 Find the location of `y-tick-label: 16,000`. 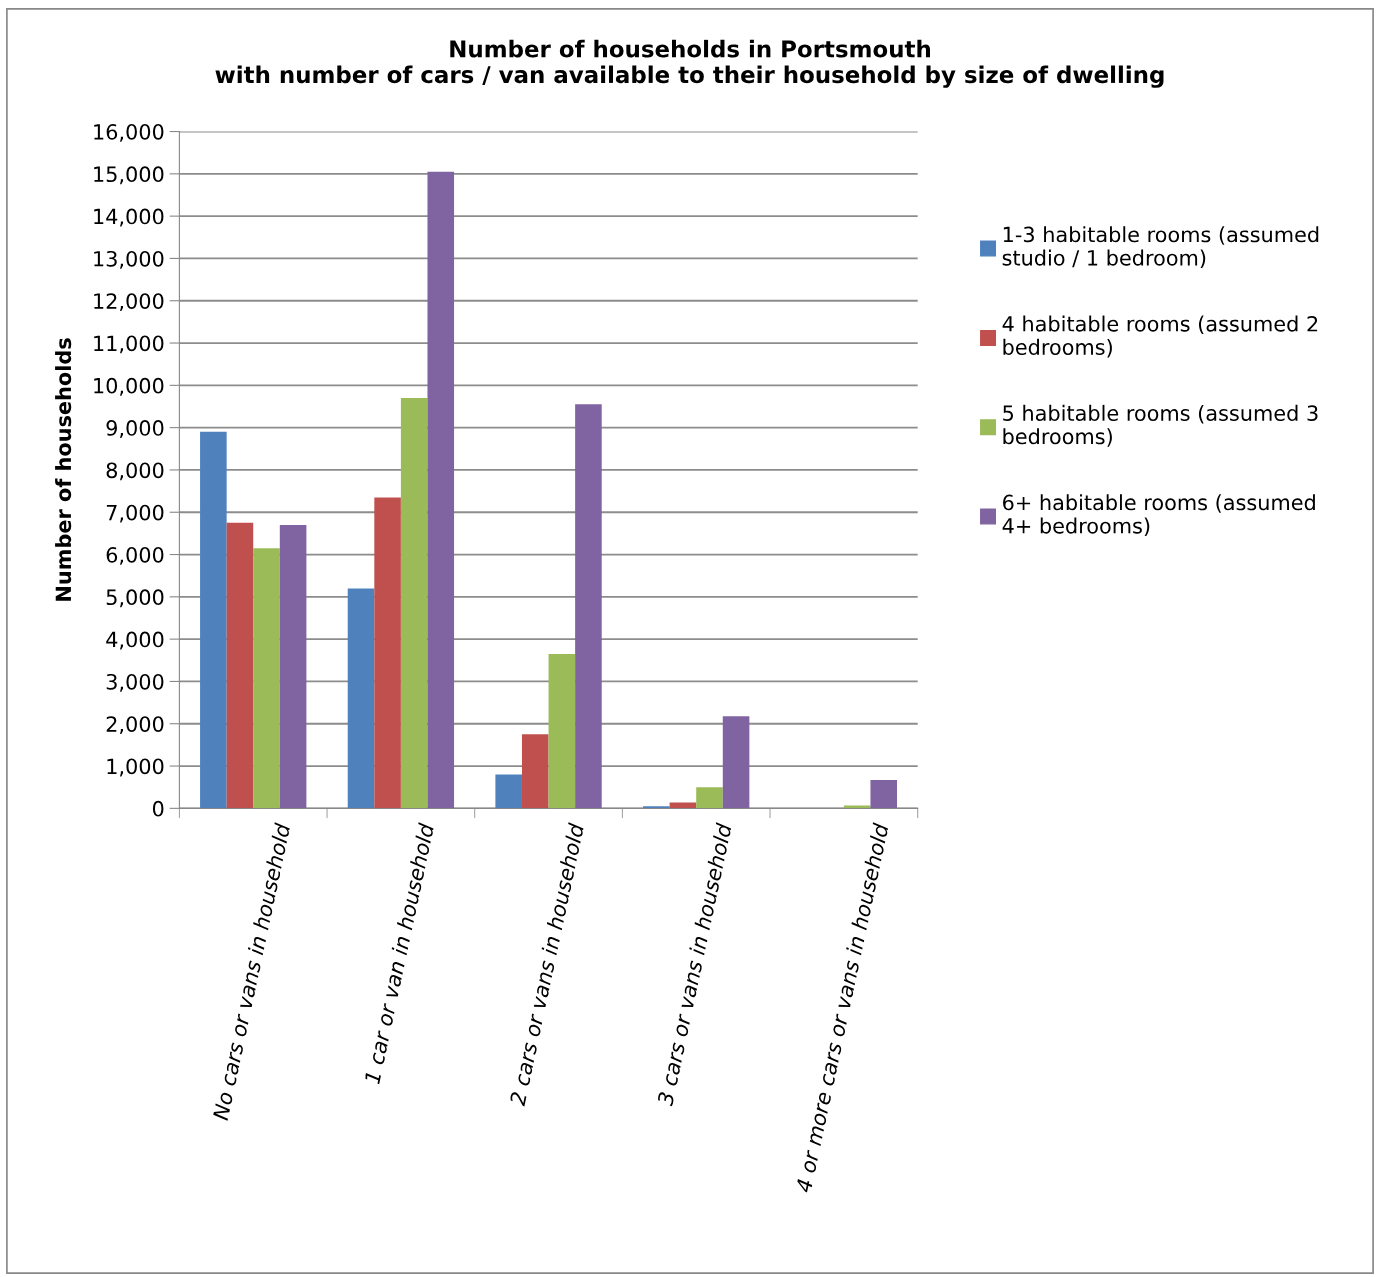

y-tick-label: 16,000 is located at coordinates (129, 132).